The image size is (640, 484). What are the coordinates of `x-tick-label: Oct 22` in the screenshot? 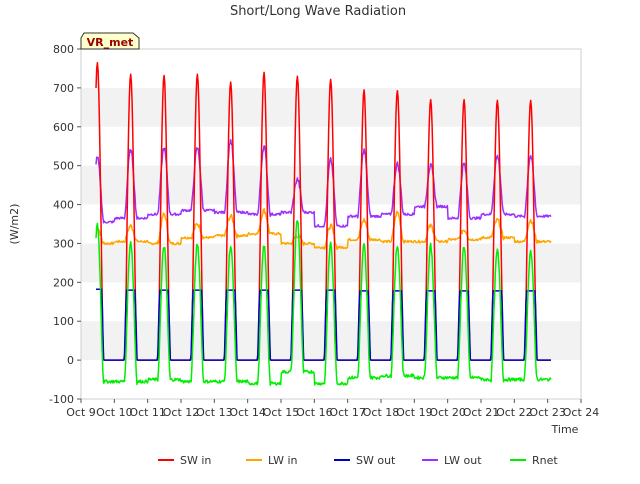 It's located at (514, 412).